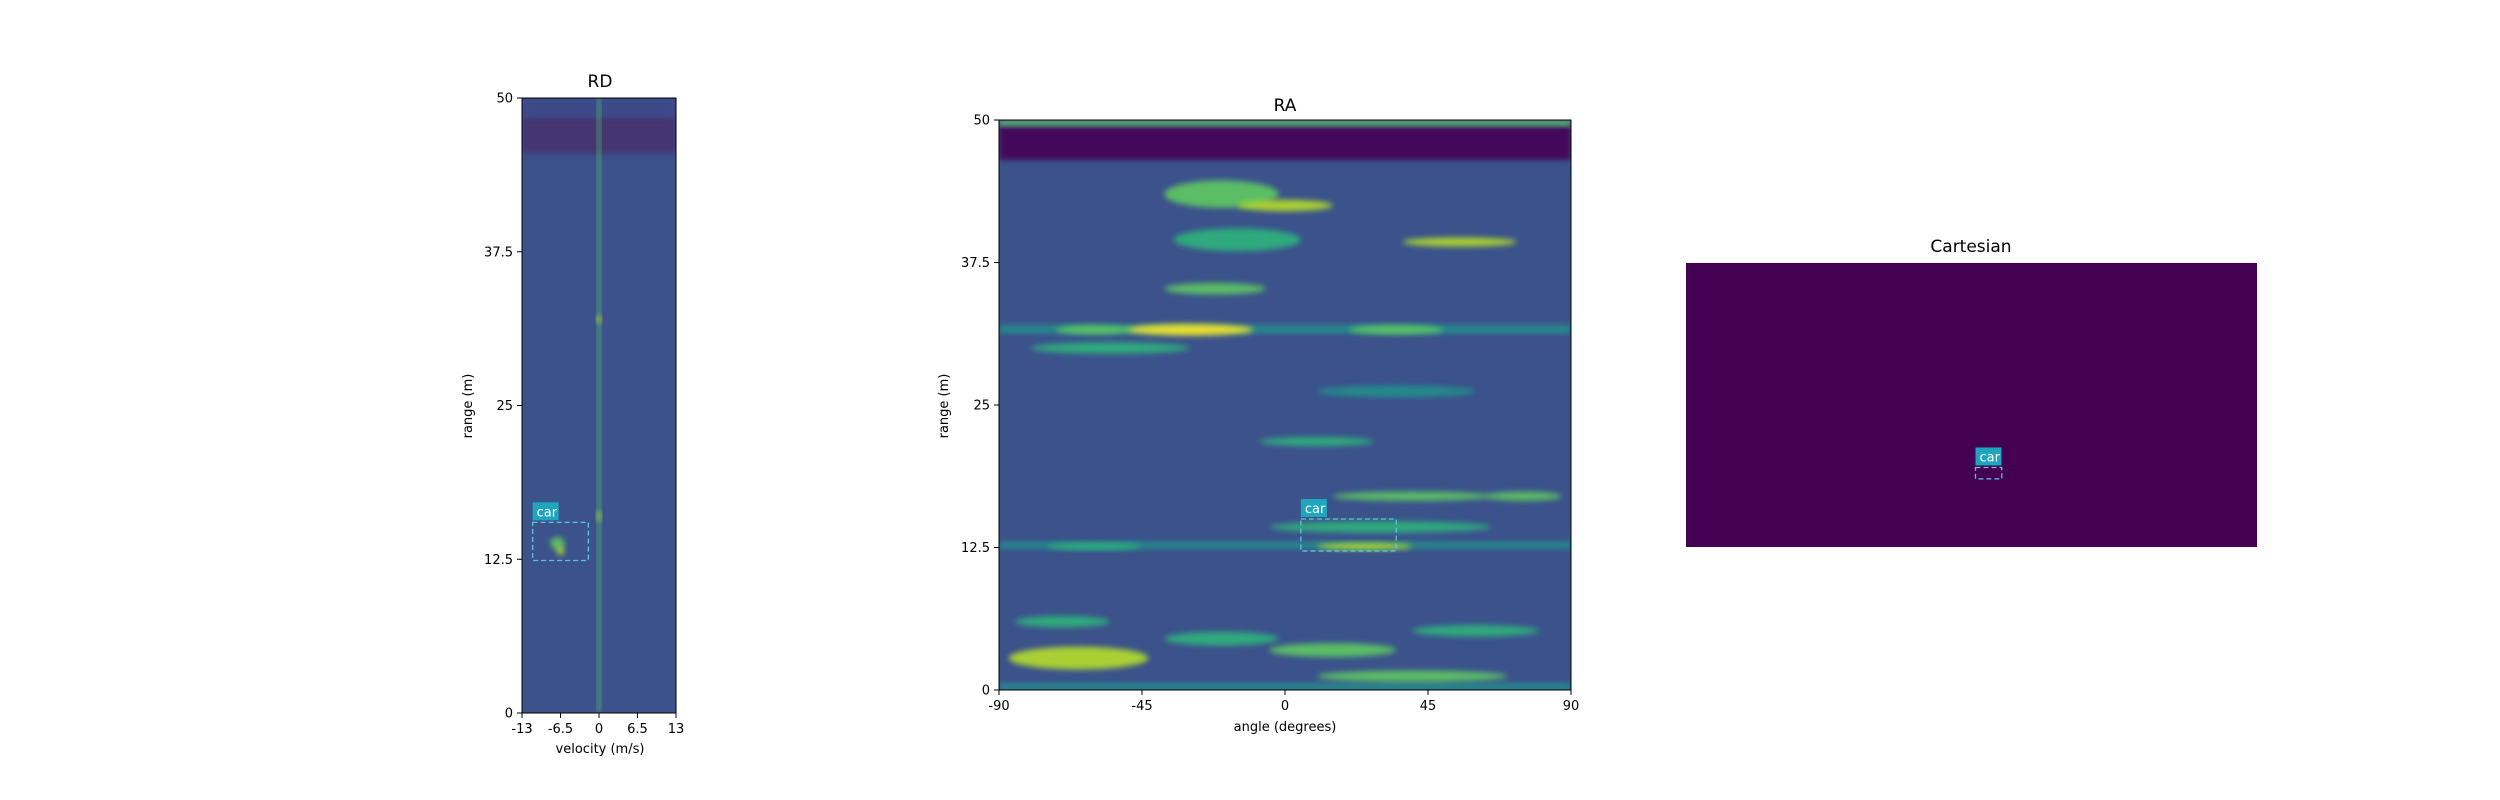 The image size is (2500, 800). What do you see at coordinates (676, 729) in the screenshot?
I see `rd-xtick-label-4: 13` at bounding box center [676, 729].